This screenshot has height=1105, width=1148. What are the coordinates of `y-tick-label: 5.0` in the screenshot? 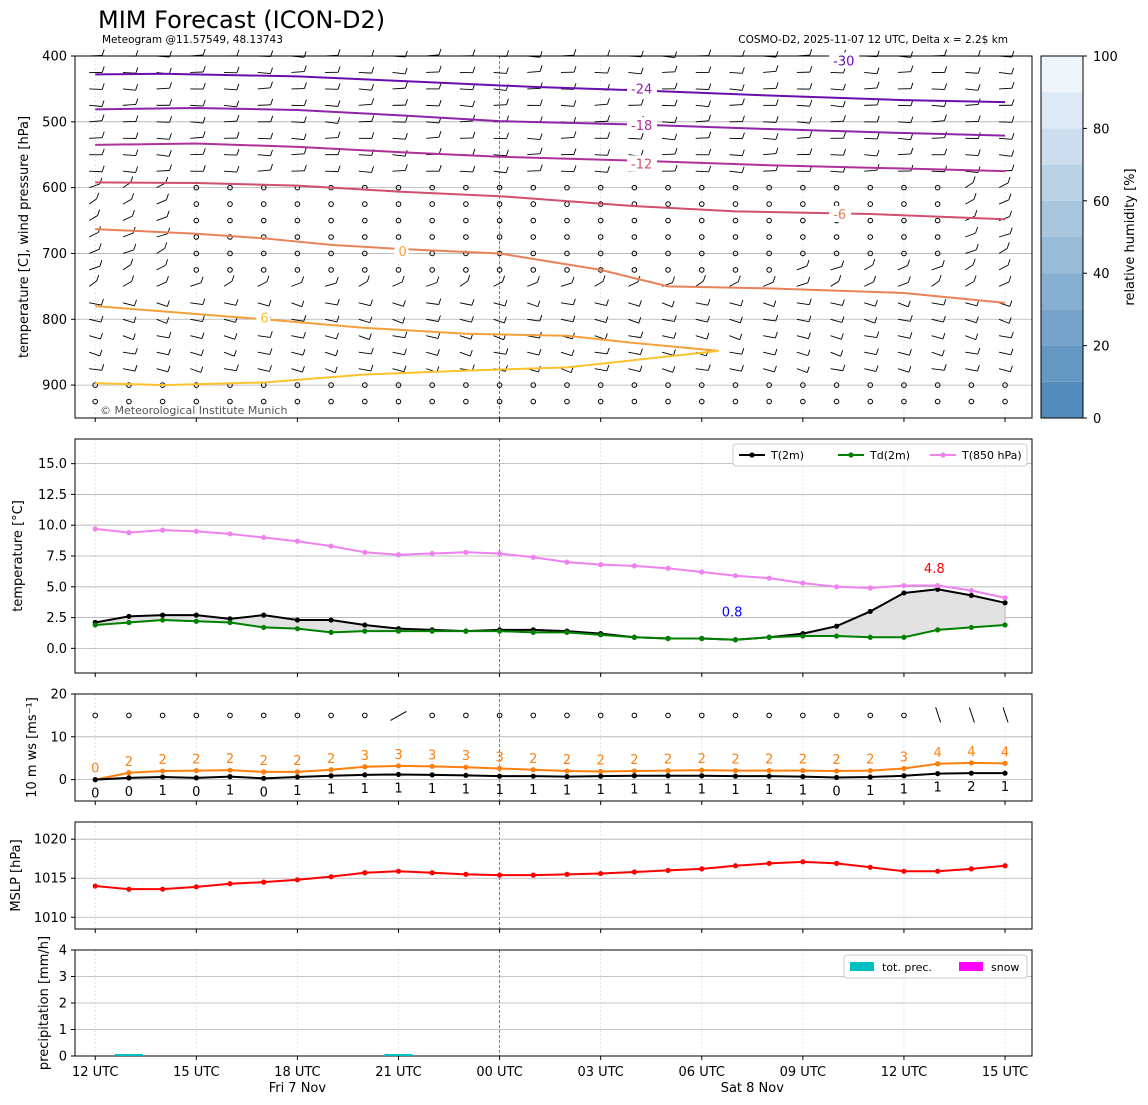 It's located at (56, 587).